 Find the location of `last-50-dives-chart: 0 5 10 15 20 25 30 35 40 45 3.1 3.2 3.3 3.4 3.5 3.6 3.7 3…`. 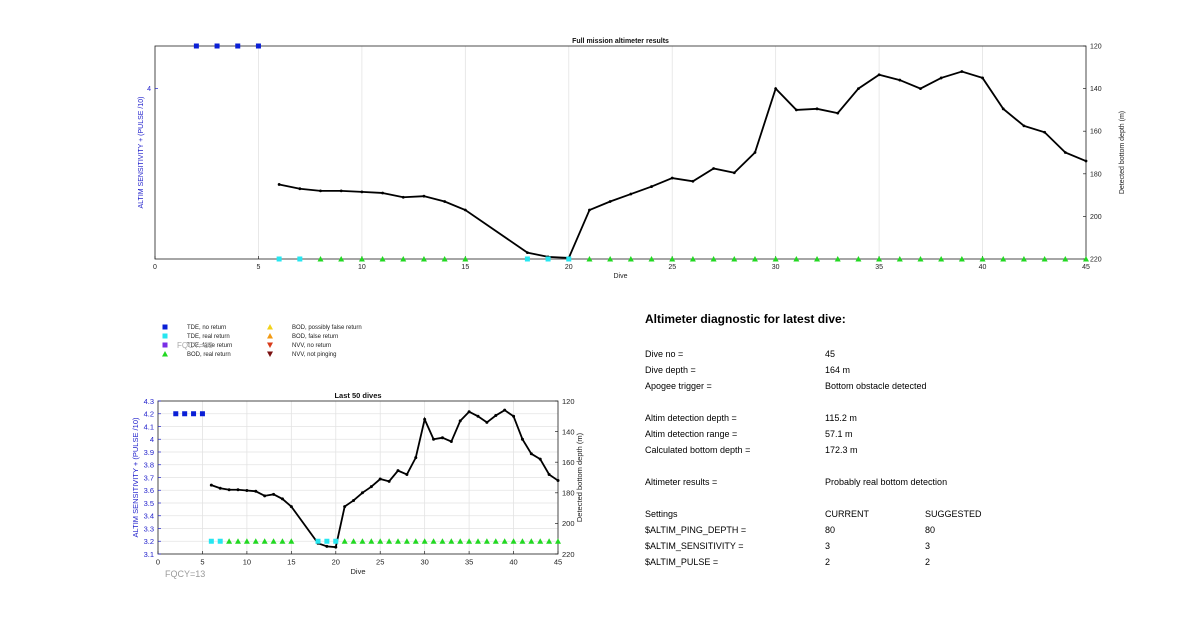

last-50-dives-chart: 0 5 10 15 20 25 30 35 40 45 3.1 3.2 3.3 3.4 3.5 3.6 3.7 3… is located at coordinates (357, 485).